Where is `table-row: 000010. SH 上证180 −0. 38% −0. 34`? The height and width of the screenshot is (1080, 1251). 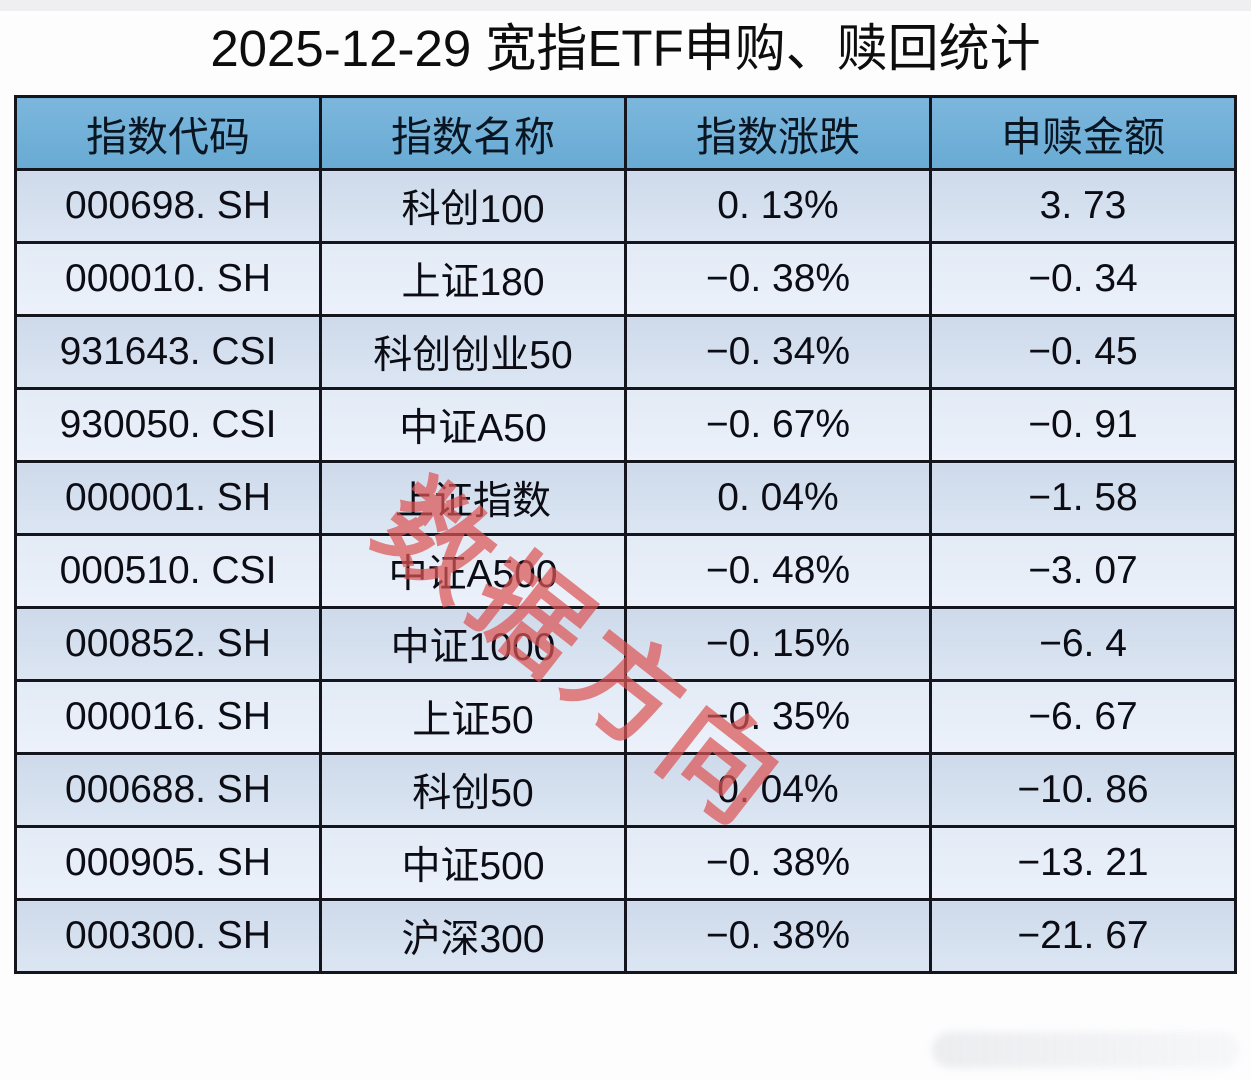
table-row: 000010. SH 上证180 −0. 38% −0. 34 is located at coordinates (625, 279).